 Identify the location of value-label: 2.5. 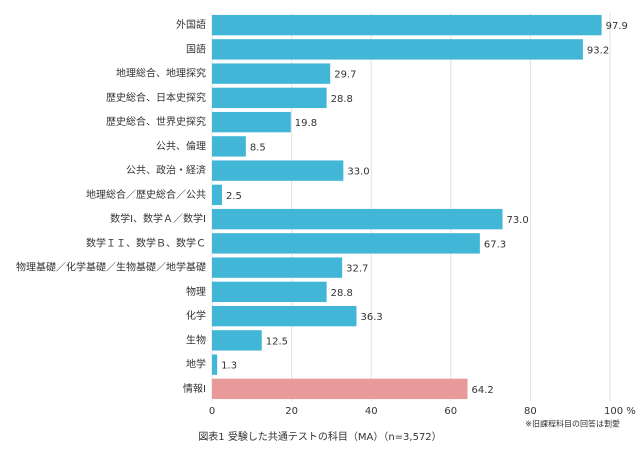
(234, 196).